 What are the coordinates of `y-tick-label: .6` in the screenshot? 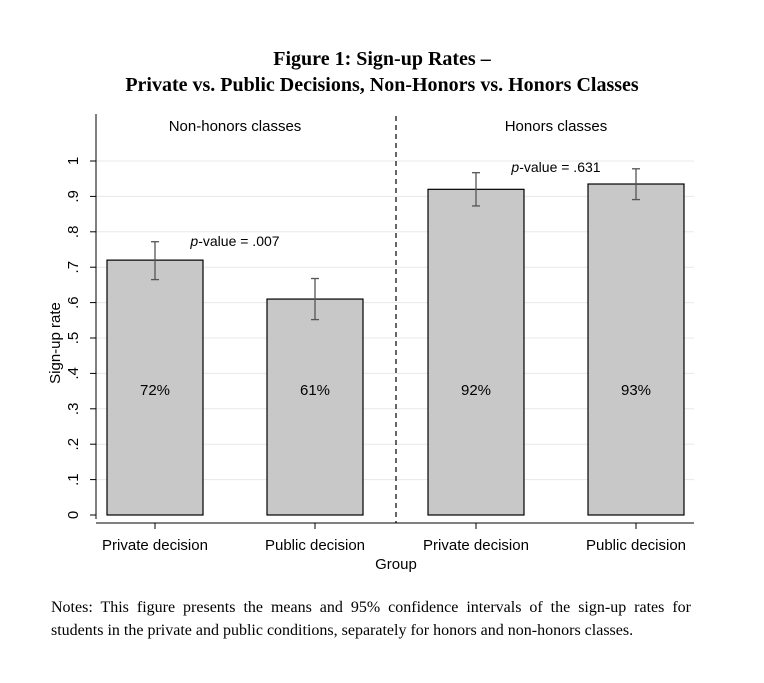 It's located at (73, 302).